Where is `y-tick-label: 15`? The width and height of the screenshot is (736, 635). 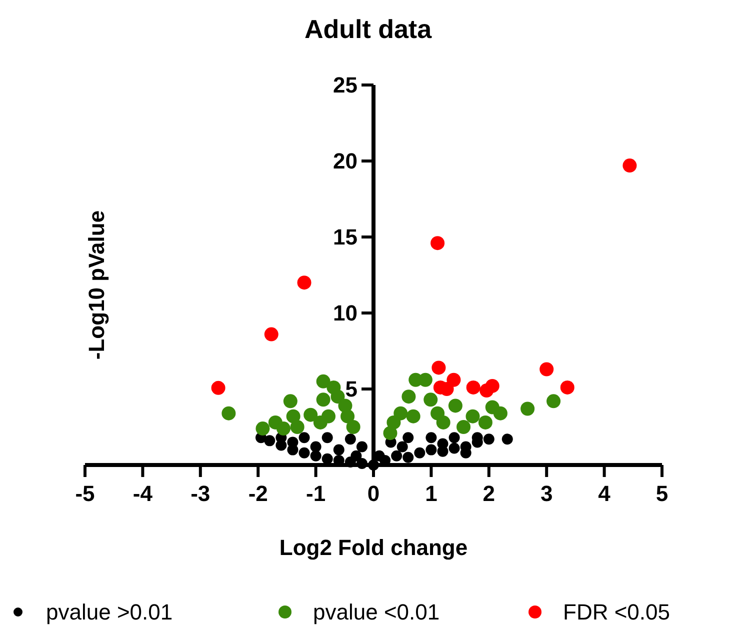 y-tick-label: 15 is located at coordinates (345, 237).